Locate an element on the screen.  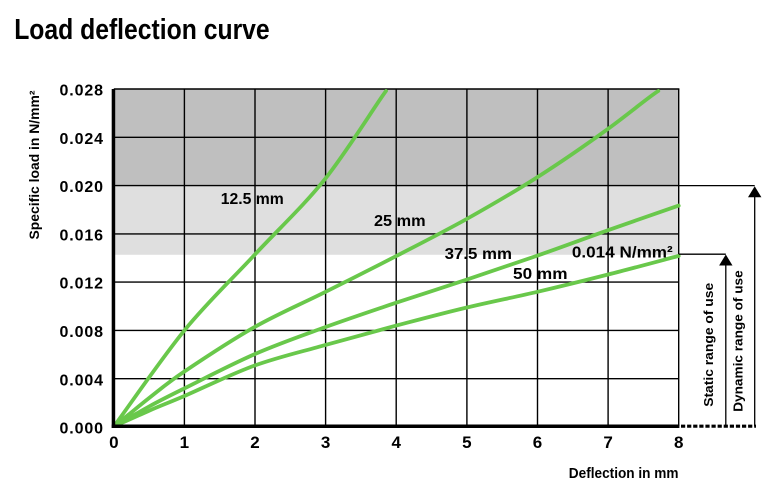
svg-text: 0.020 is located at coordinates (82, 187).